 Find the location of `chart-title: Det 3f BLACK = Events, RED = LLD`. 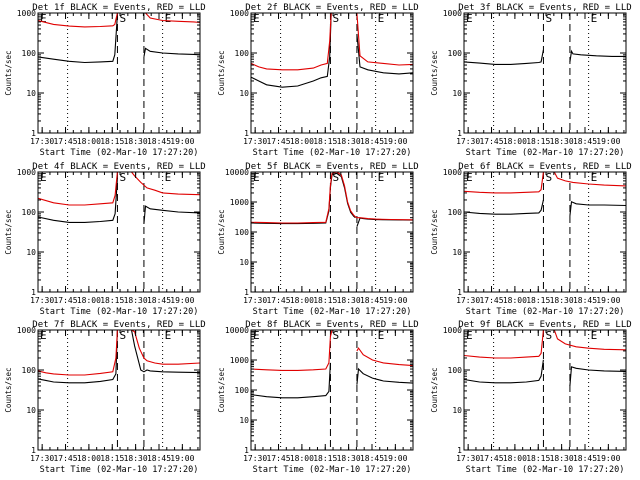

chart-title: Det 3f BLACK = Events, RED = LLD is located at coordinates (544, 8).